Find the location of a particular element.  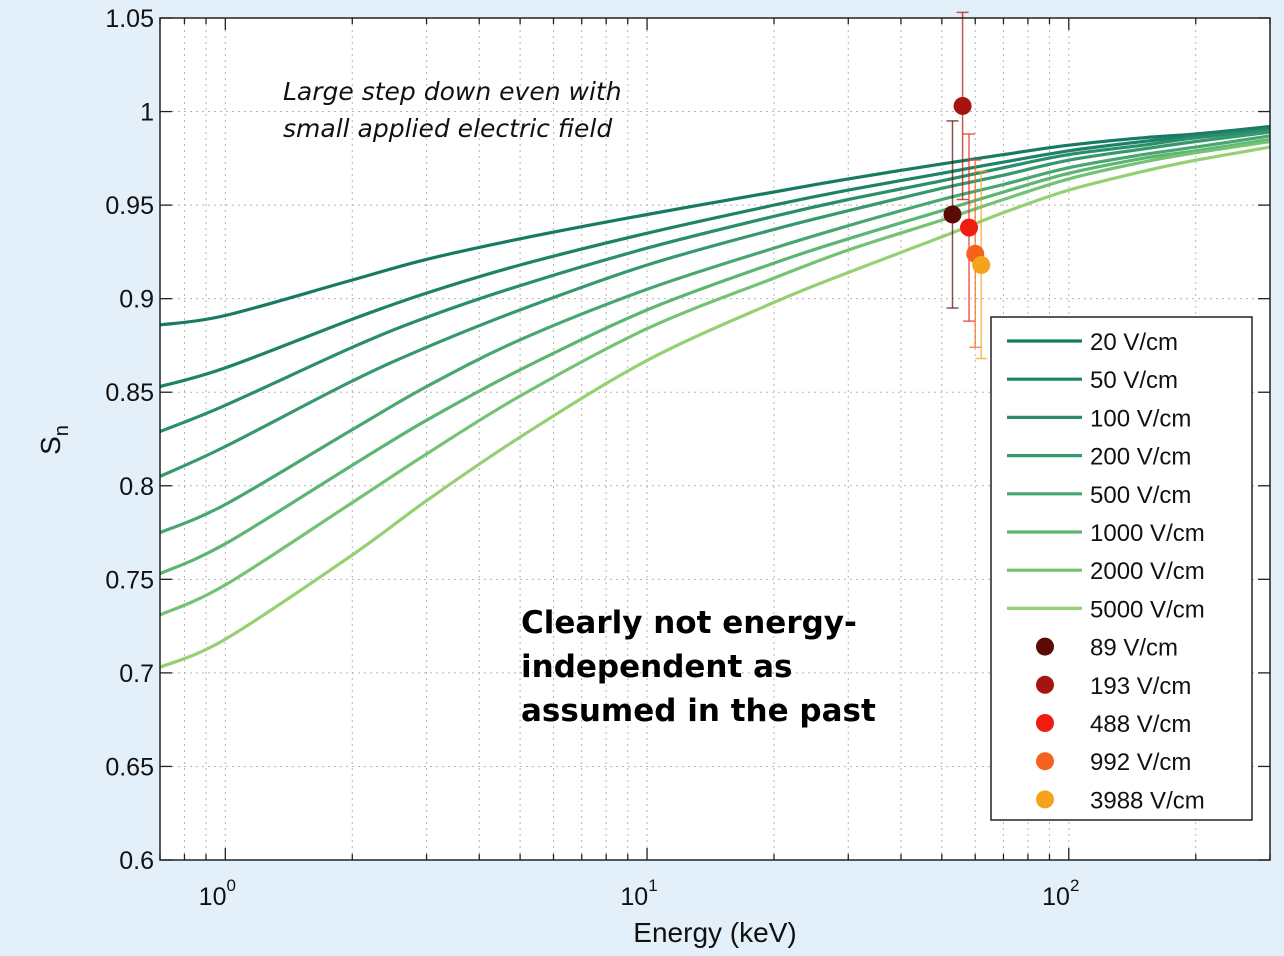

data-points is located at coordinates (967, 185).